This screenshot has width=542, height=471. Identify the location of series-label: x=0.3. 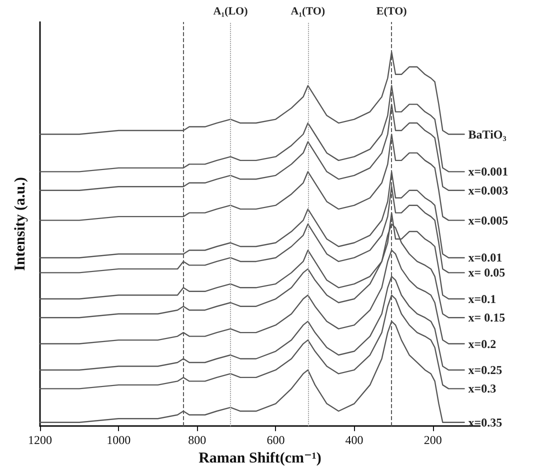
(482, 389).